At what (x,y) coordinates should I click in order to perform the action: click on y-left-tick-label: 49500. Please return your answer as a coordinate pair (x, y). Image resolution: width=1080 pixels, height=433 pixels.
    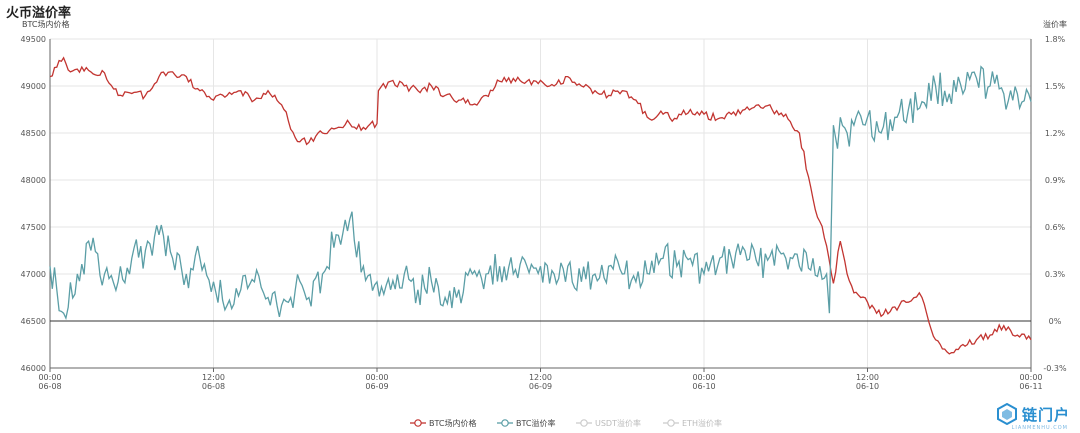
    Looking at the image, I should click on (33, 39).